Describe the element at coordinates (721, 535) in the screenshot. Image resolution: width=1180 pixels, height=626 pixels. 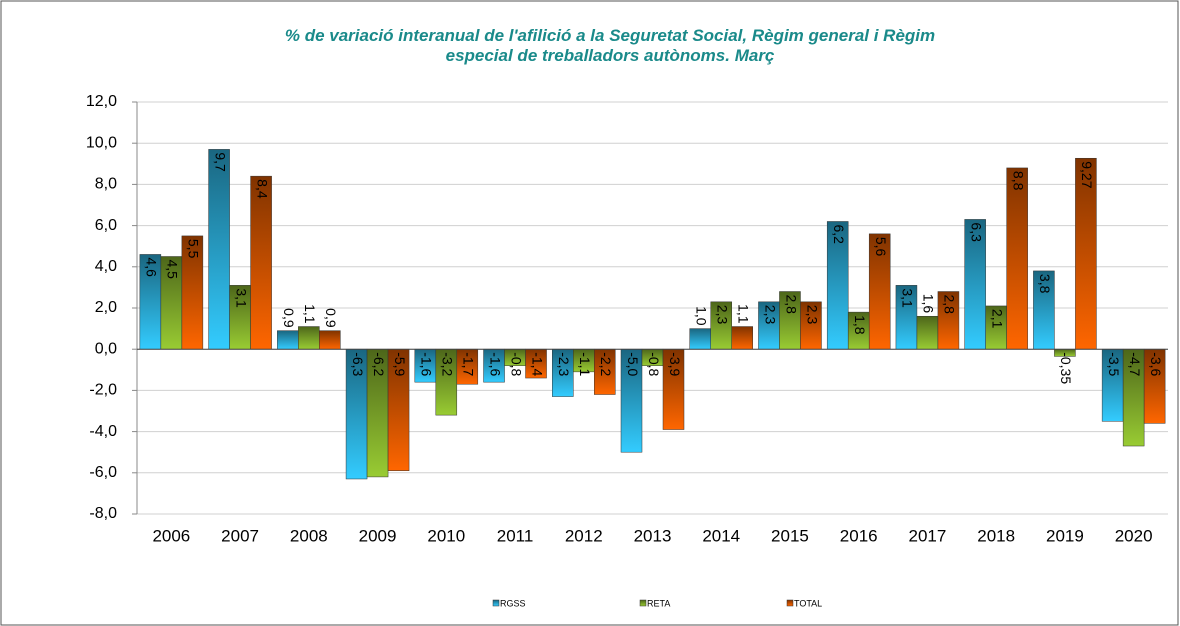
I see `x-tick-label: 2014` at that location.